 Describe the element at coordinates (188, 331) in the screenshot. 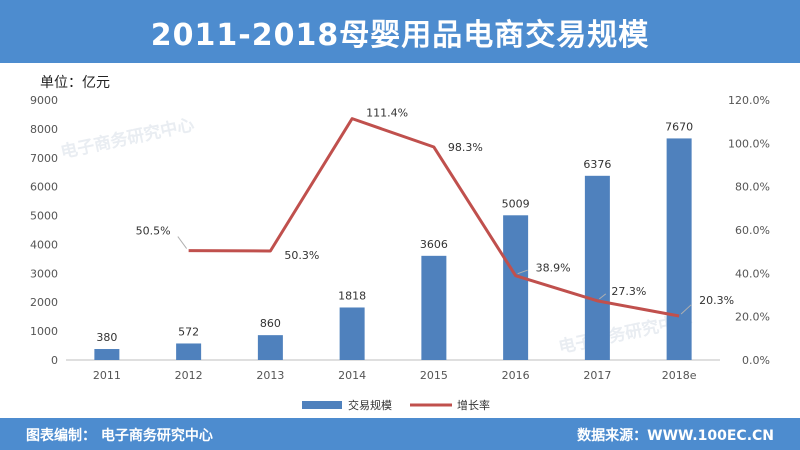

I see `bar-value-label: 572` at that location.